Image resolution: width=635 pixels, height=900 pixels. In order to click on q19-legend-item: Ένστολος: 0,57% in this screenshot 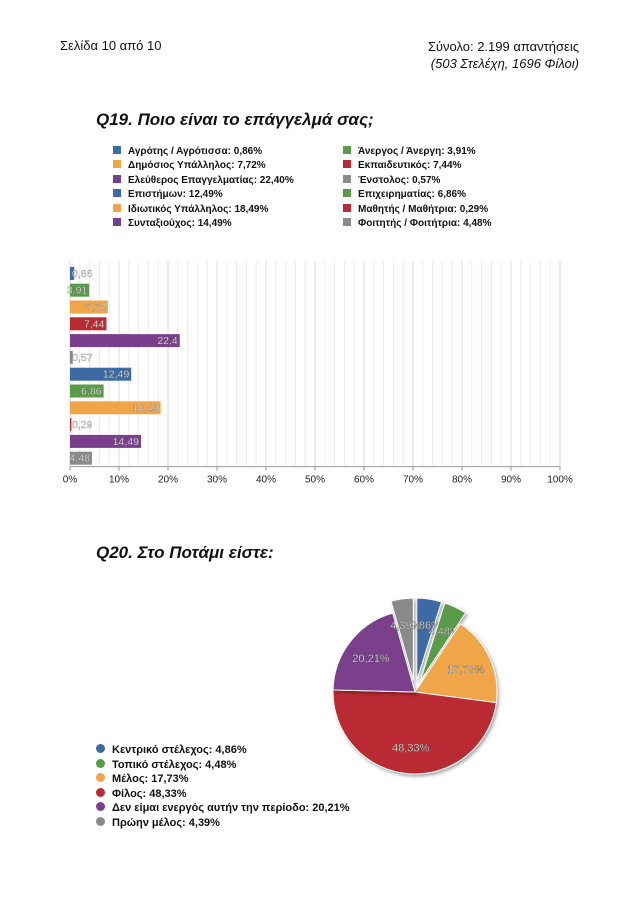, I will do `click(392, 180)`.